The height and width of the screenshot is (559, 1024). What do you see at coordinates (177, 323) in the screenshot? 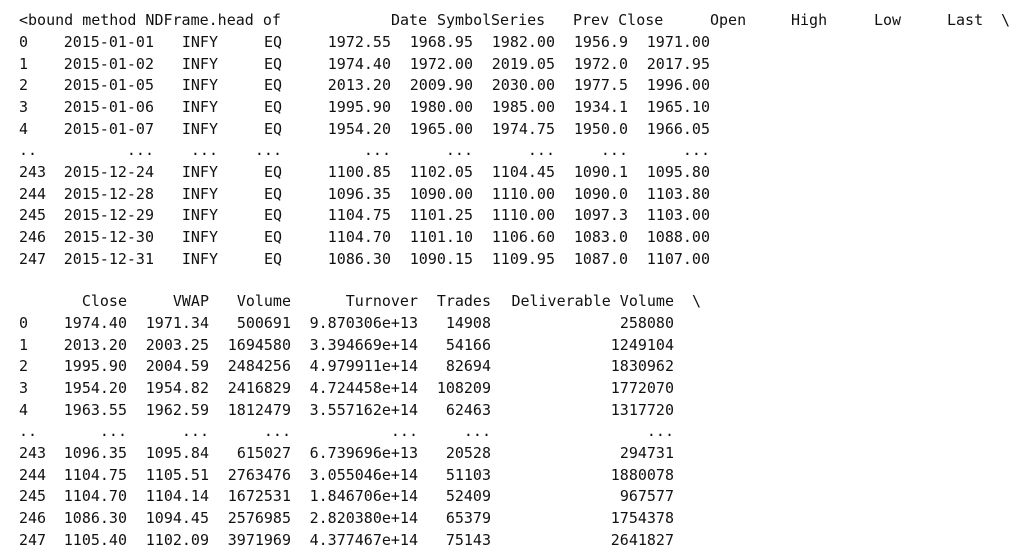
I see `cell: 1971.34` at bounding box center [177, 323].